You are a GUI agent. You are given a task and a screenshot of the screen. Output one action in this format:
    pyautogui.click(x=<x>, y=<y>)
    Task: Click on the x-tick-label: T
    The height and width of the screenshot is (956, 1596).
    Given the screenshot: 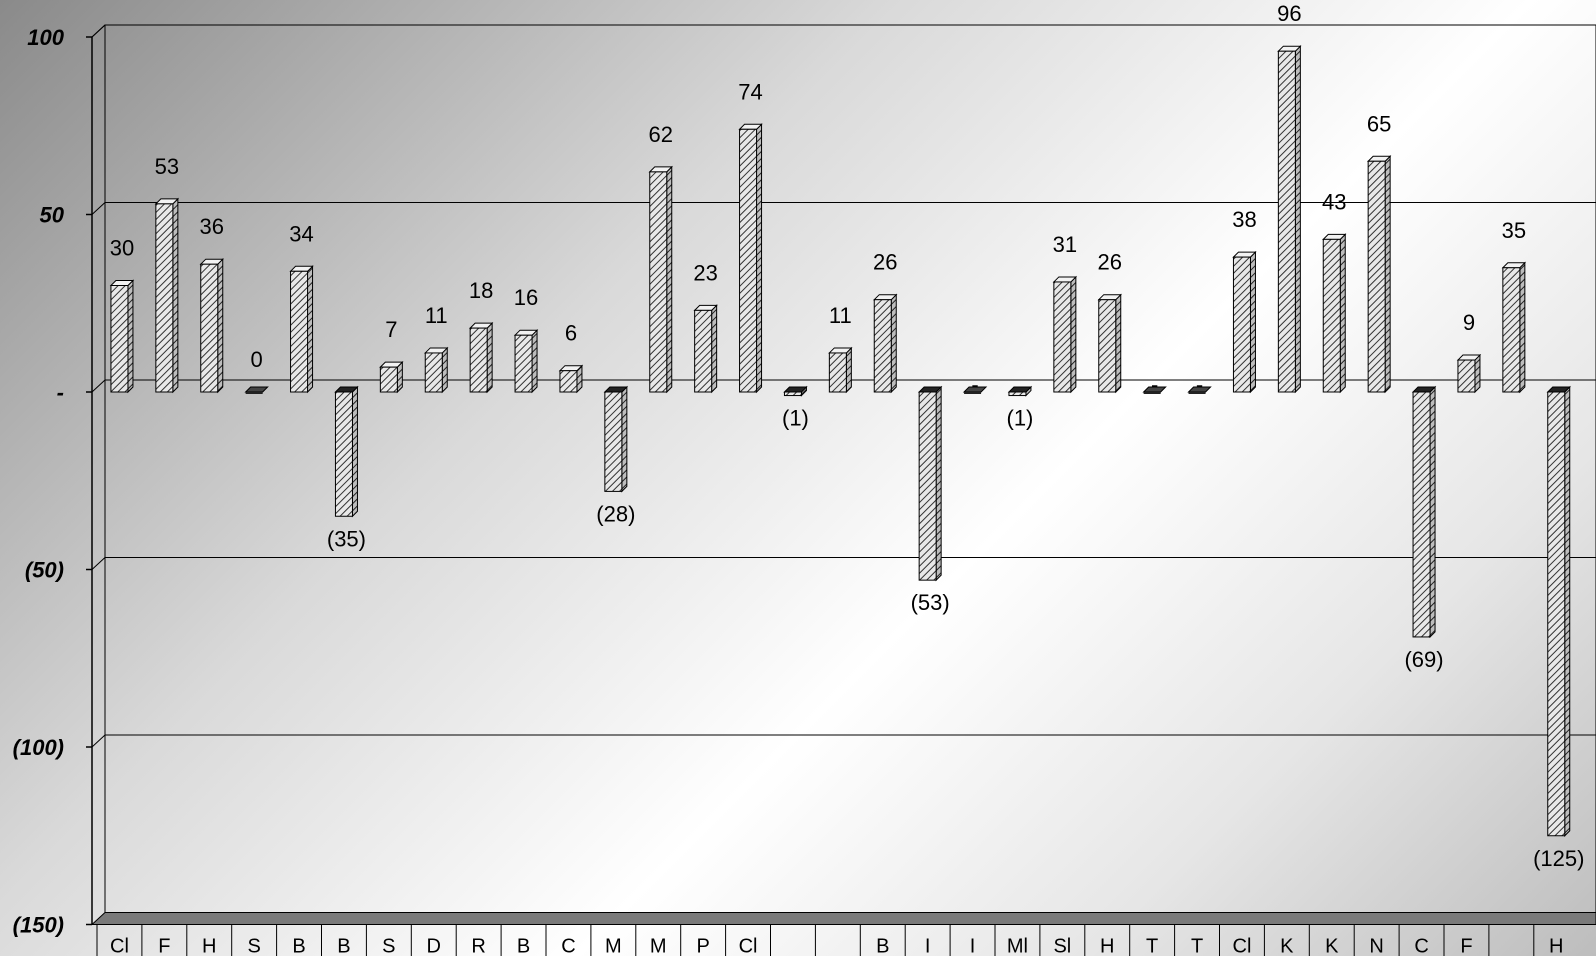 What is the action you would take?
    pyautogui.click(x=1197, y=946)
    